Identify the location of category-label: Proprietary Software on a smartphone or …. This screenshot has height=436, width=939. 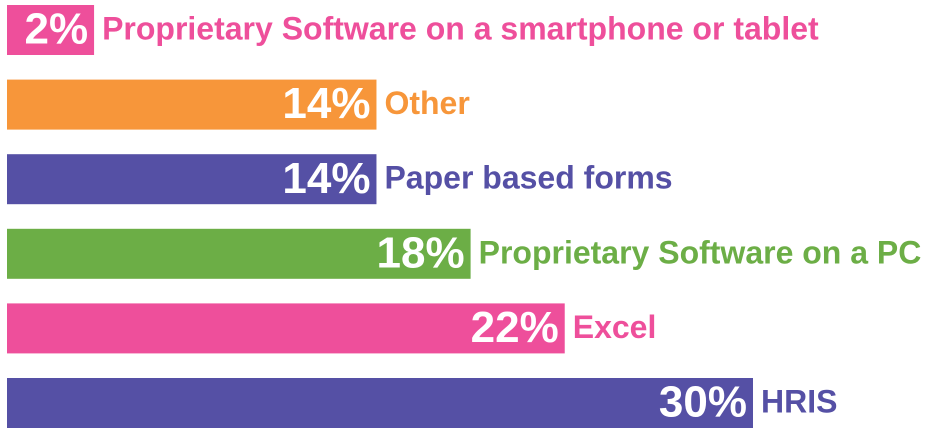
(460, 28).